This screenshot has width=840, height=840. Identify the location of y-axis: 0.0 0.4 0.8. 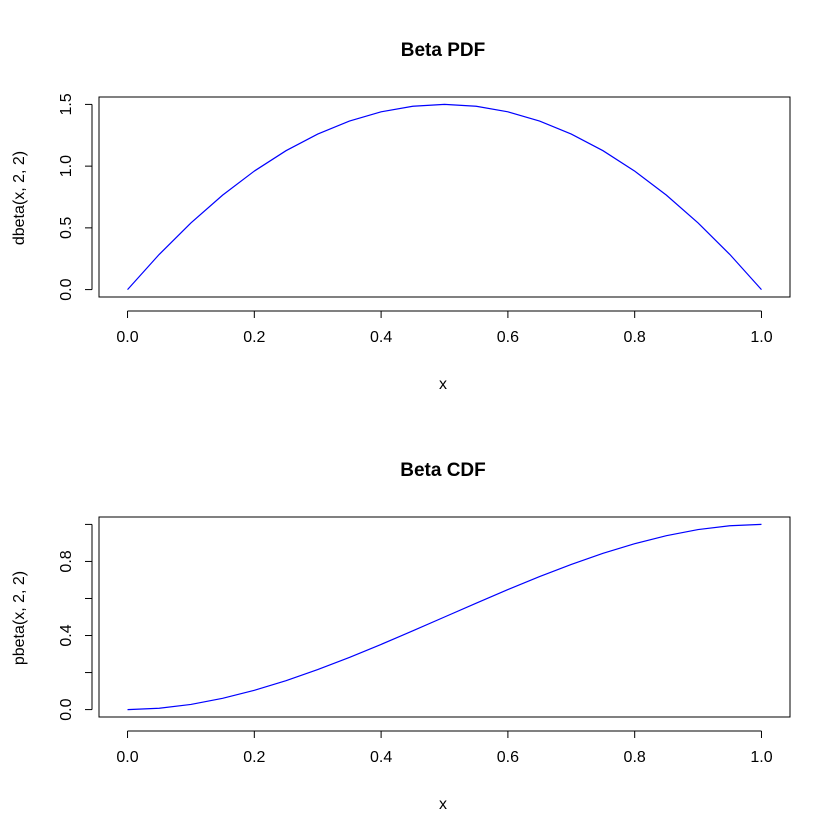
(75, 622).